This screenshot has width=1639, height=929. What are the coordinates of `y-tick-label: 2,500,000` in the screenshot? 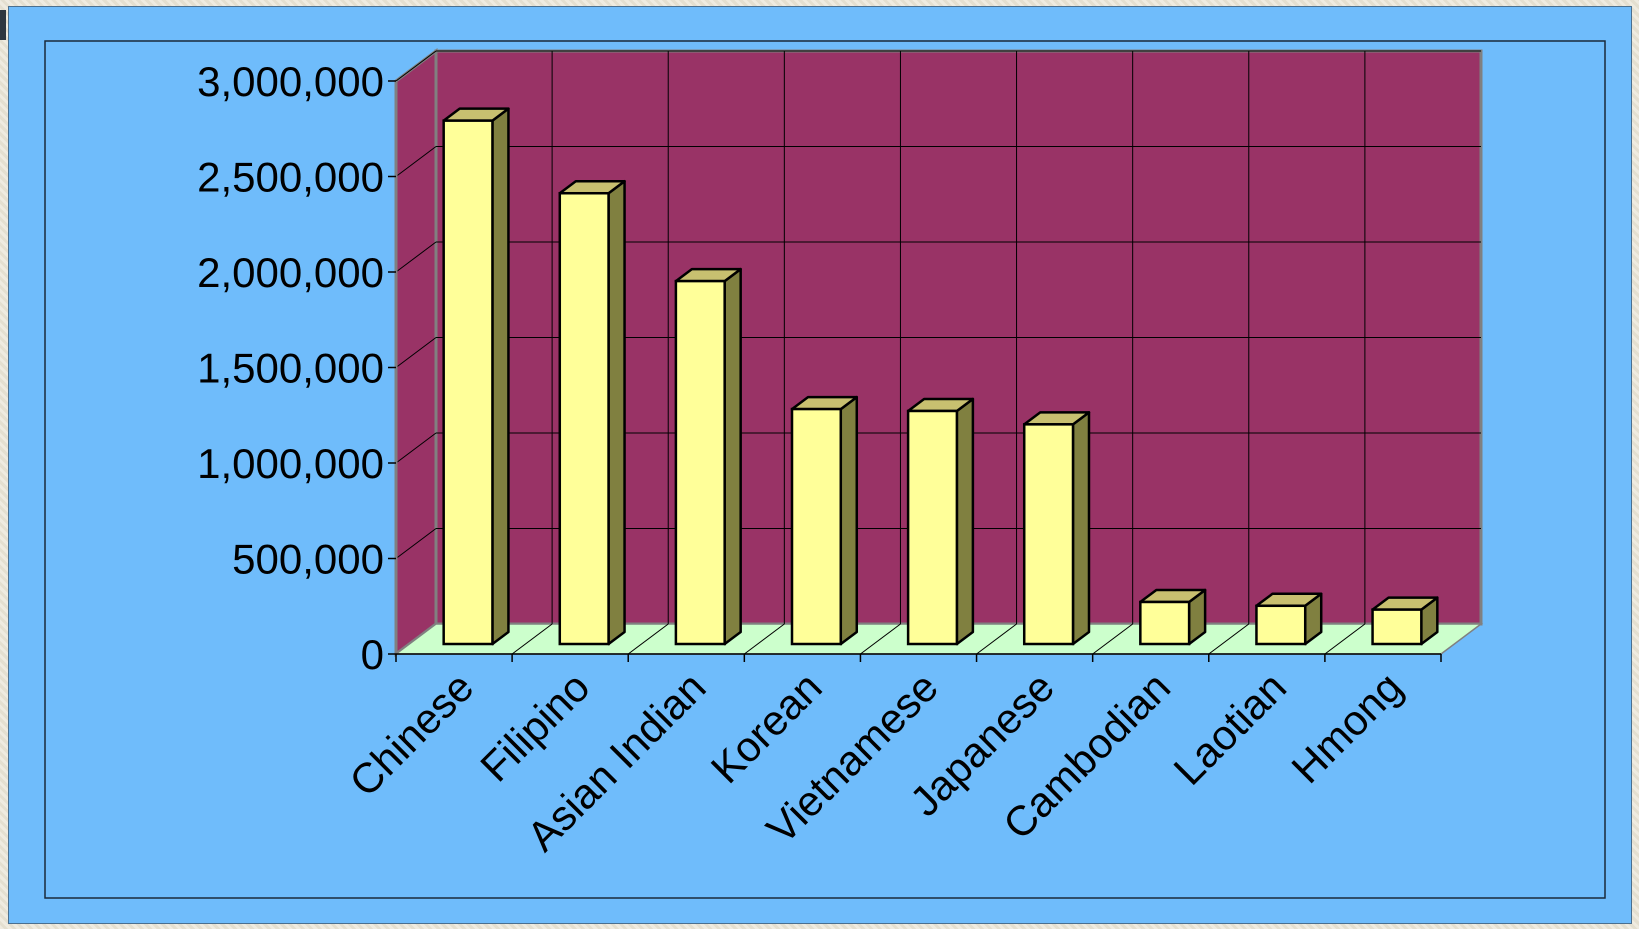 It's located at (290, 177).